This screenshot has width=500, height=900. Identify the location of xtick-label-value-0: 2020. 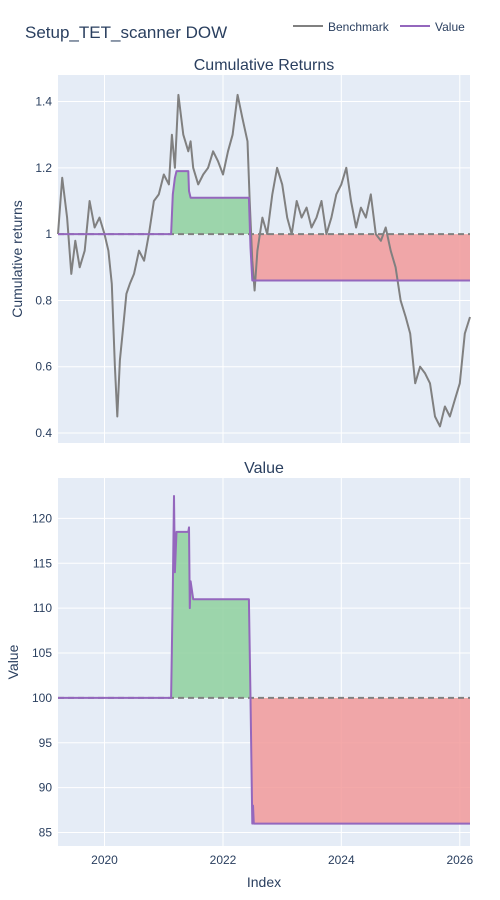
(104, 860).